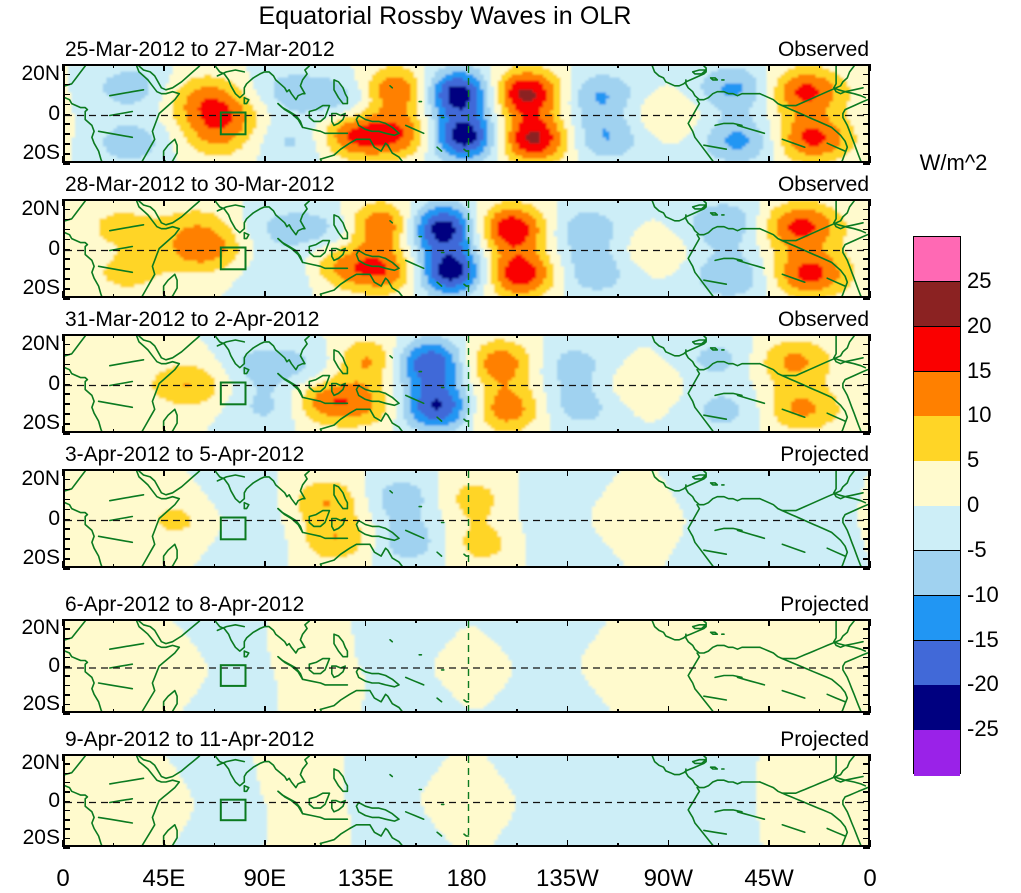 This screenshot has height=893, width=1021. Describe the element at coordinates (41, 423) in the screenshot. I see `y-axis-label: 20S` at that location.